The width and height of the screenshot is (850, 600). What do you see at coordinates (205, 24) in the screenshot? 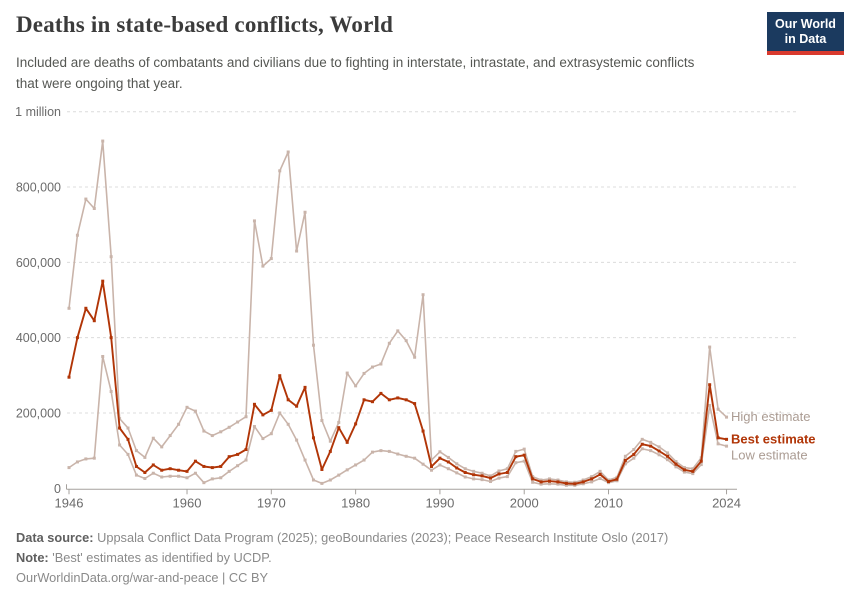
I see `page-title: Deaths in state-based conflicts, World` at bounding box center [205, 24].